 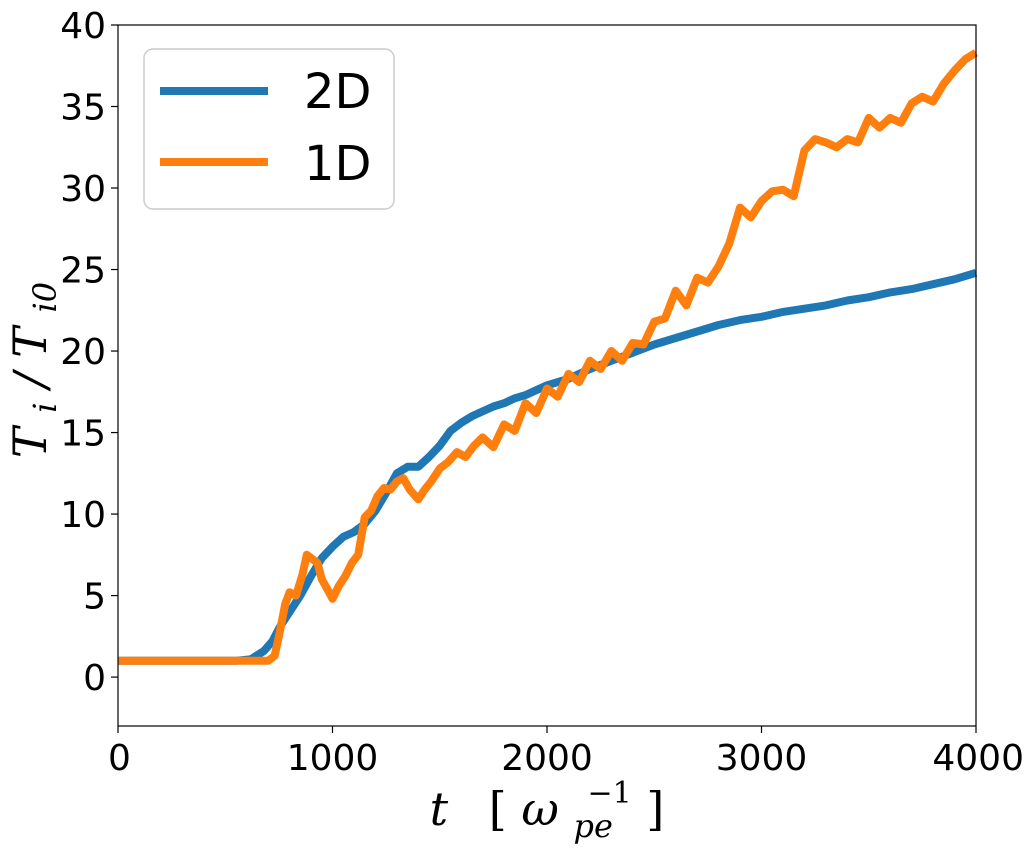 I want to click on y-tick-label: 20, so click(x=83, y=352).